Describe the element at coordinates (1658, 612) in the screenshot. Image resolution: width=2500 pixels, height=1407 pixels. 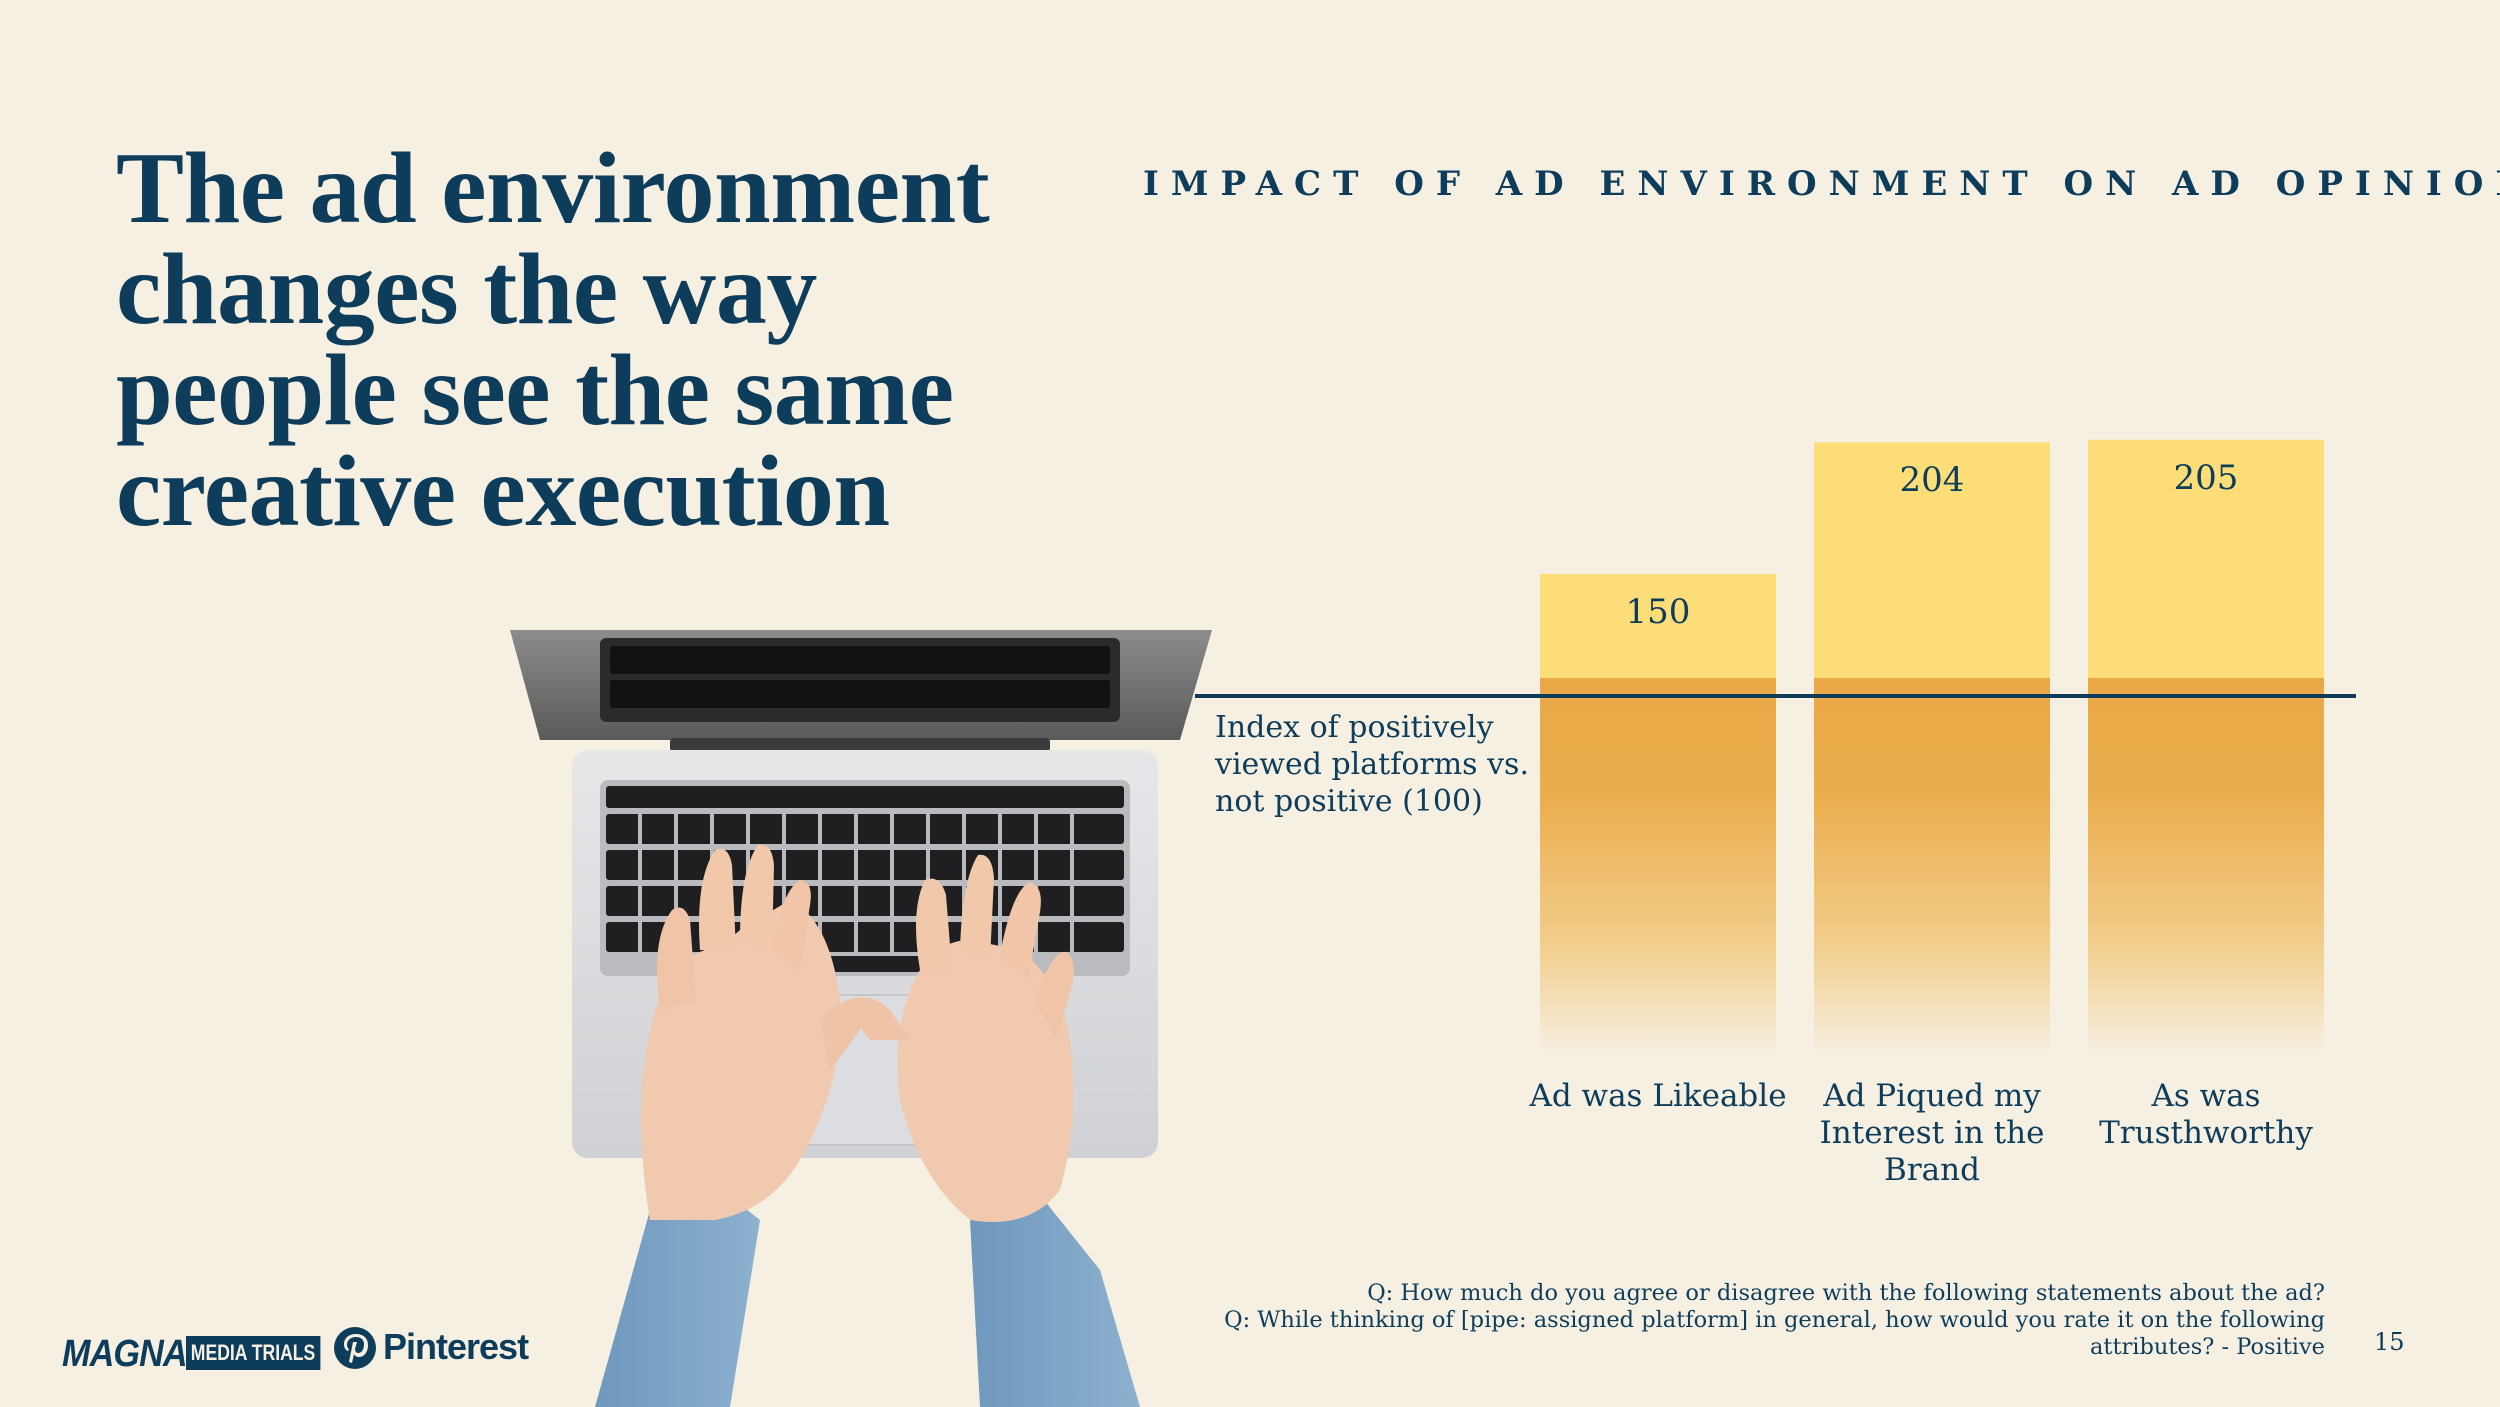
I see `bar-value-likeable: 150` at that location.